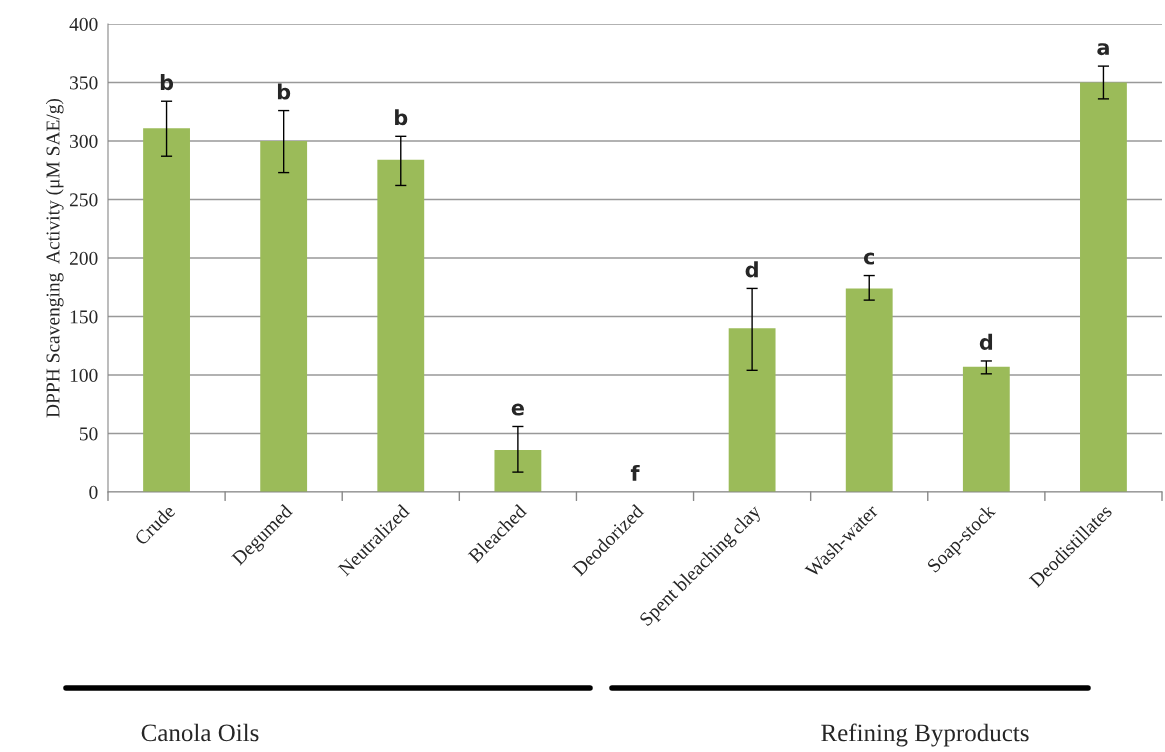 This screenshot has width=1165, height=752. Describe the element at coordinates (84, 375) in the screenshot. I see `y-tick-label: 100` at that location.